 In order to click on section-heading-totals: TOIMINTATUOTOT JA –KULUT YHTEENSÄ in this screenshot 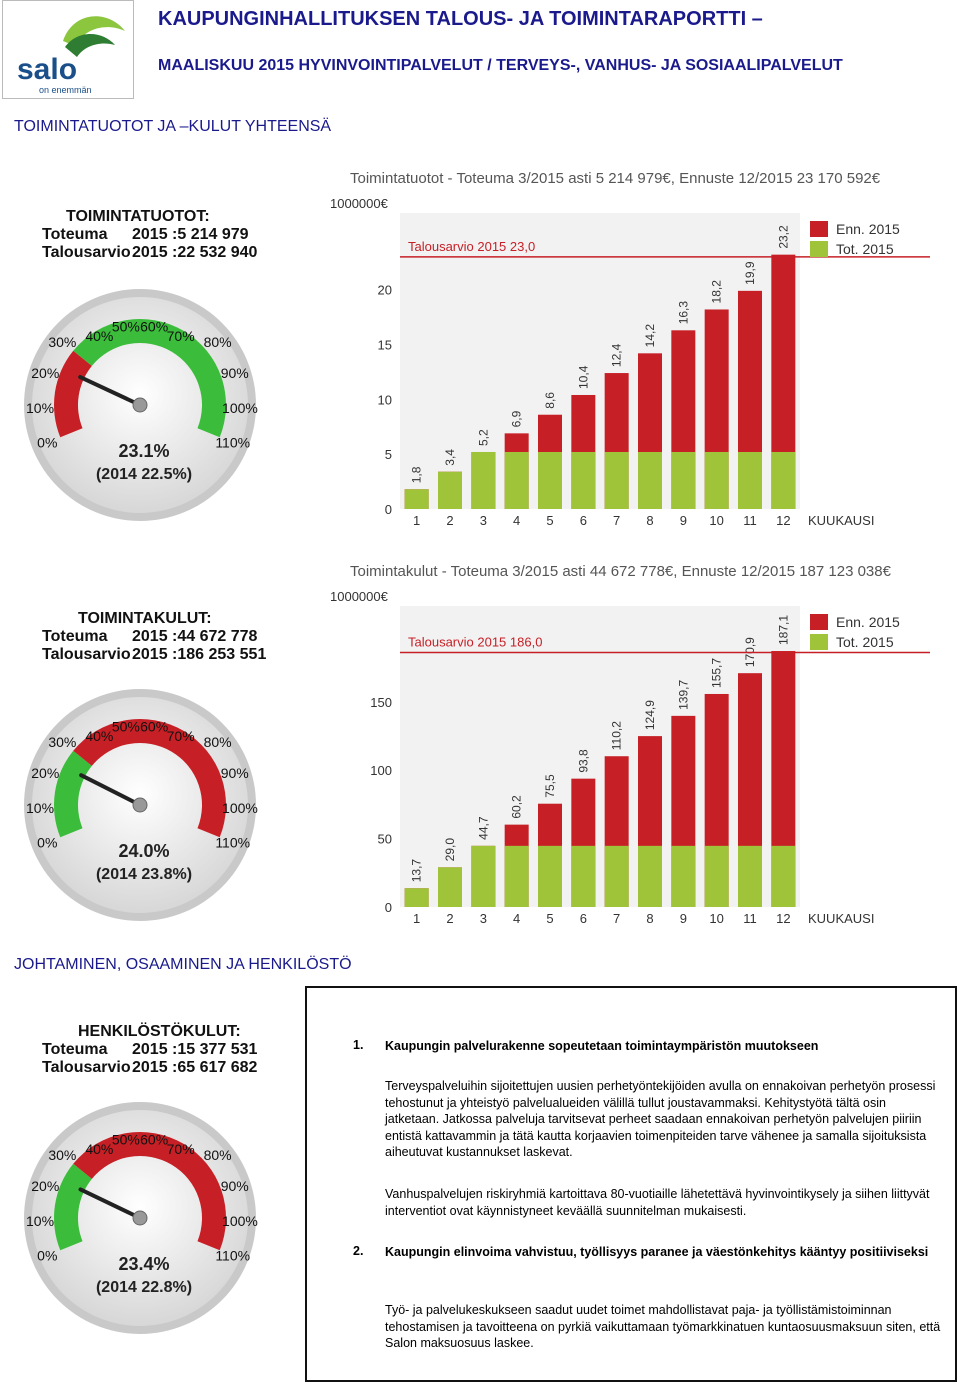, I will do `click(173, 126)`.